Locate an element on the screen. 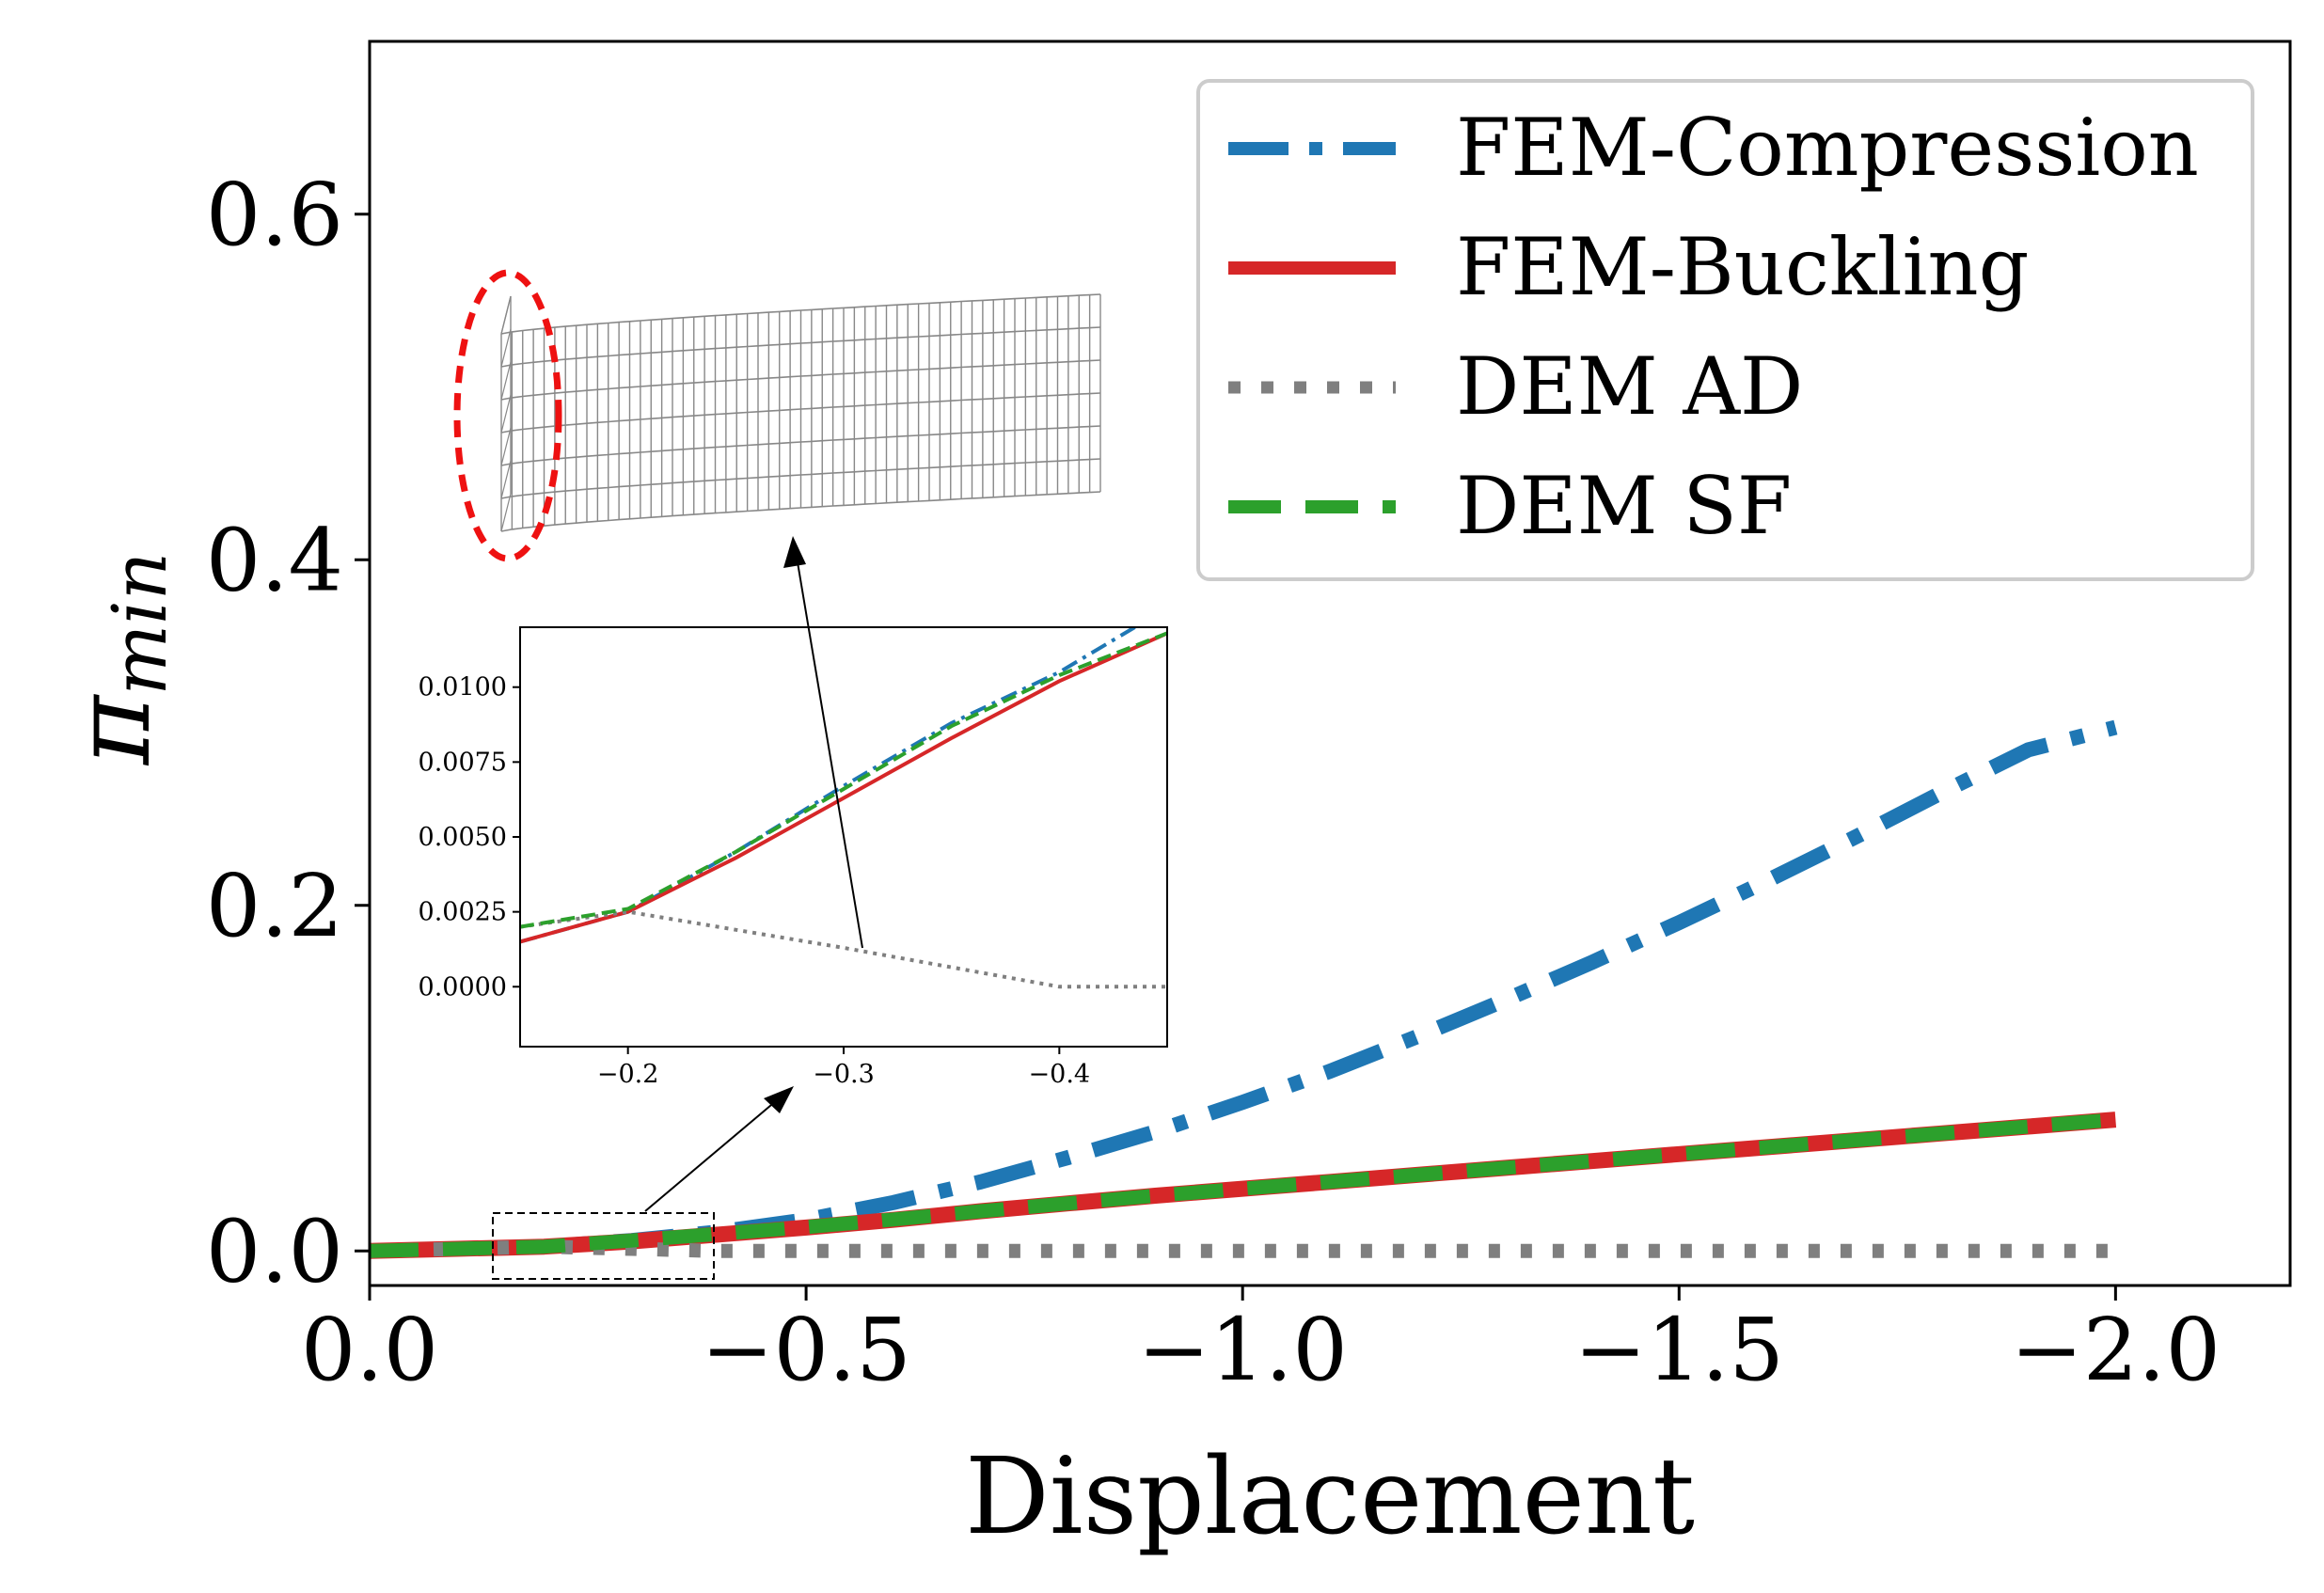 The height and width of the screenshot is (1593, 2324). inset-series-dem-sf is located at coordinates (843, 780).